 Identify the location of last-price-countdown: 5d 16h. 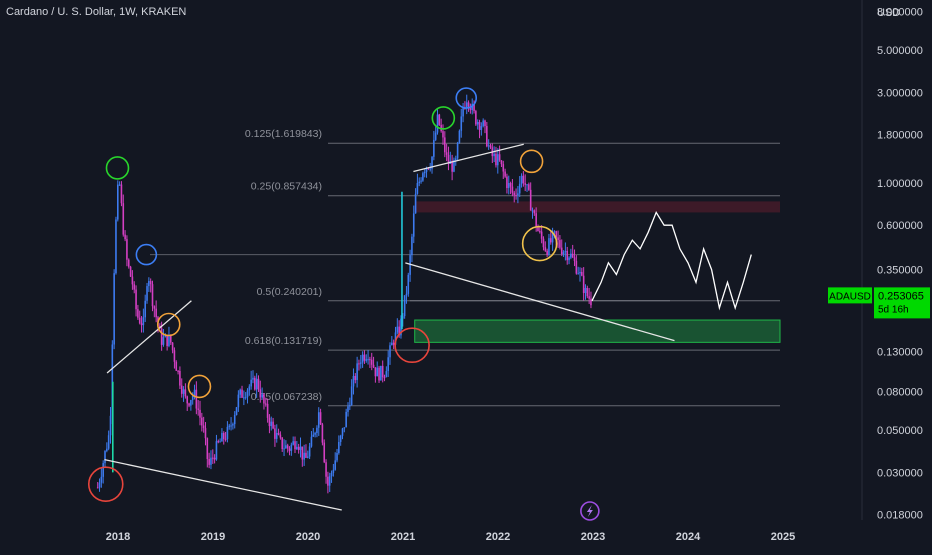
(893, 309).